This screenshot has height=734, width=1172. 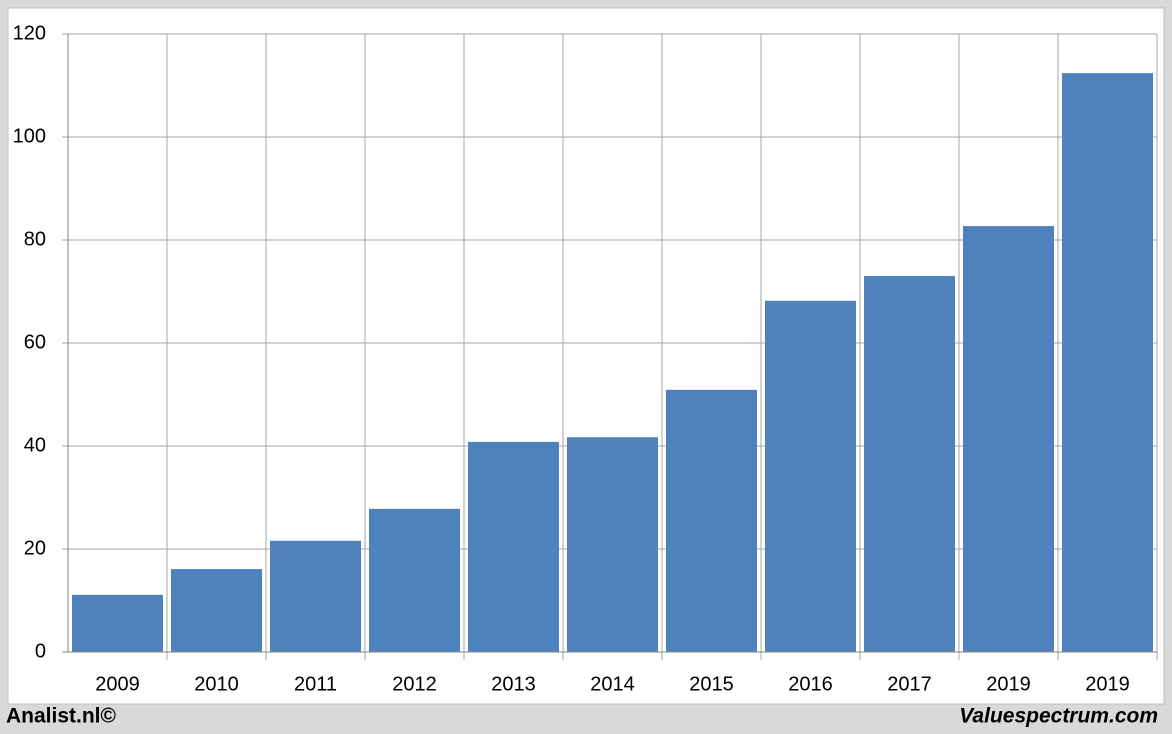 What do you see at coordinates (61, 716) in the screenshot?
I see `footer-left: Analist.nl©` at bounding box center [61, 716].